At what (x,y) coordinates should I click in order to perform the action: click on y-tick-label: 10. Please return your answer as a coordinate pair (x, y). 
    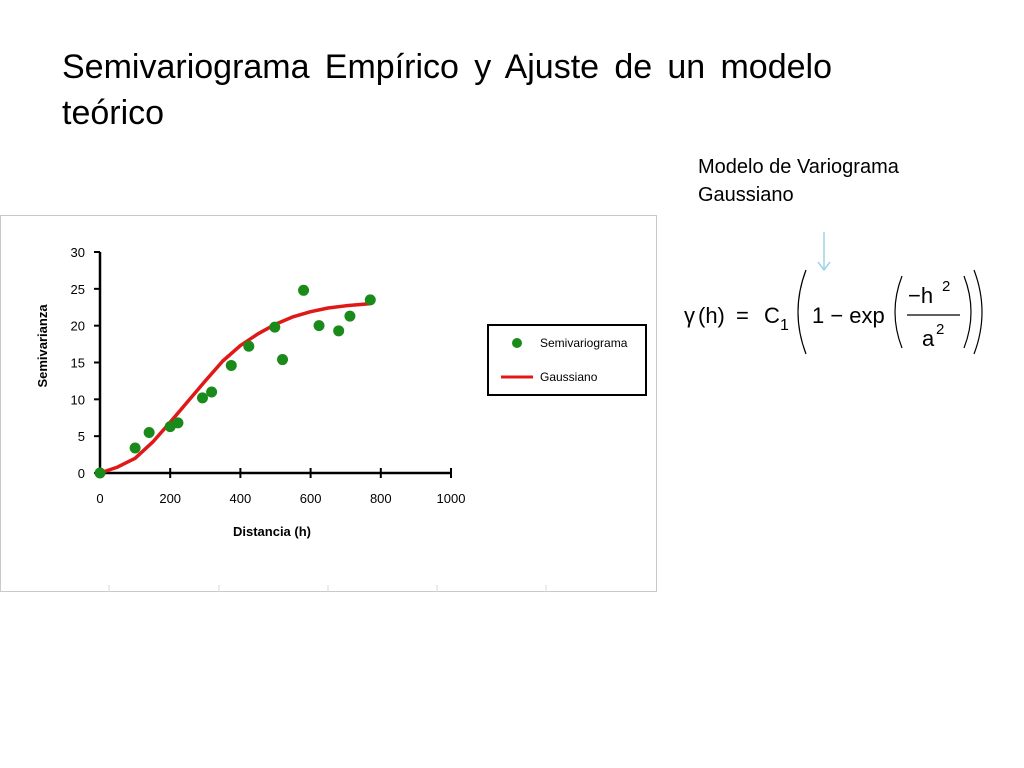
    Looking at the image, I should click on (78, 399).